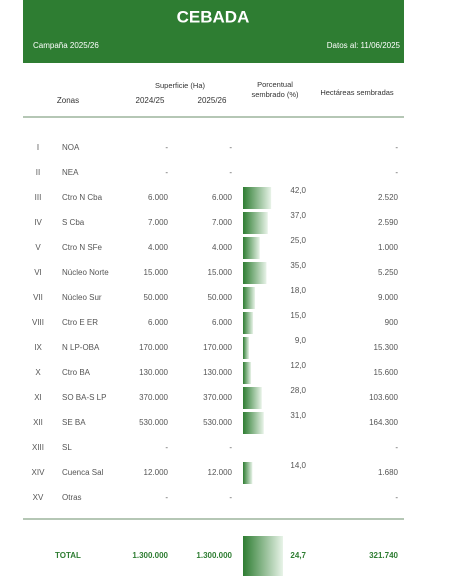  Describe the element at coordinates (388, 247) in the screenshot. I see `hectares: 1.000` at that location.